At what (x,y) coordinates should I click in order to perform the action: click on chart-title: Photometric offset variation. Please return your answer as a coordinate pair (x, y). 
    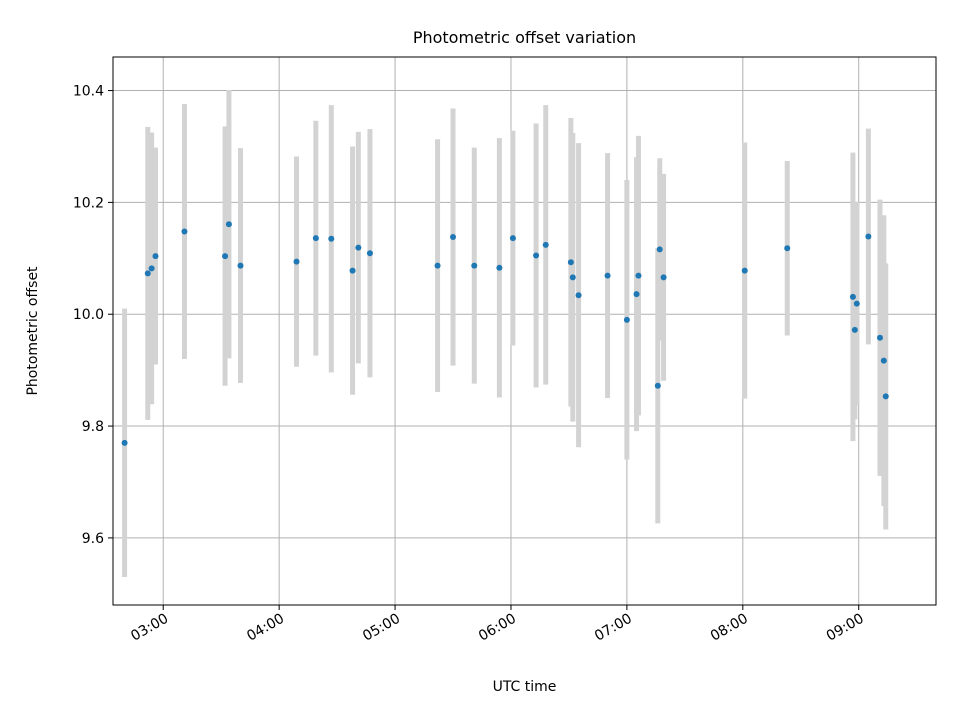
    Looking at the image, I should click on (524, 37).